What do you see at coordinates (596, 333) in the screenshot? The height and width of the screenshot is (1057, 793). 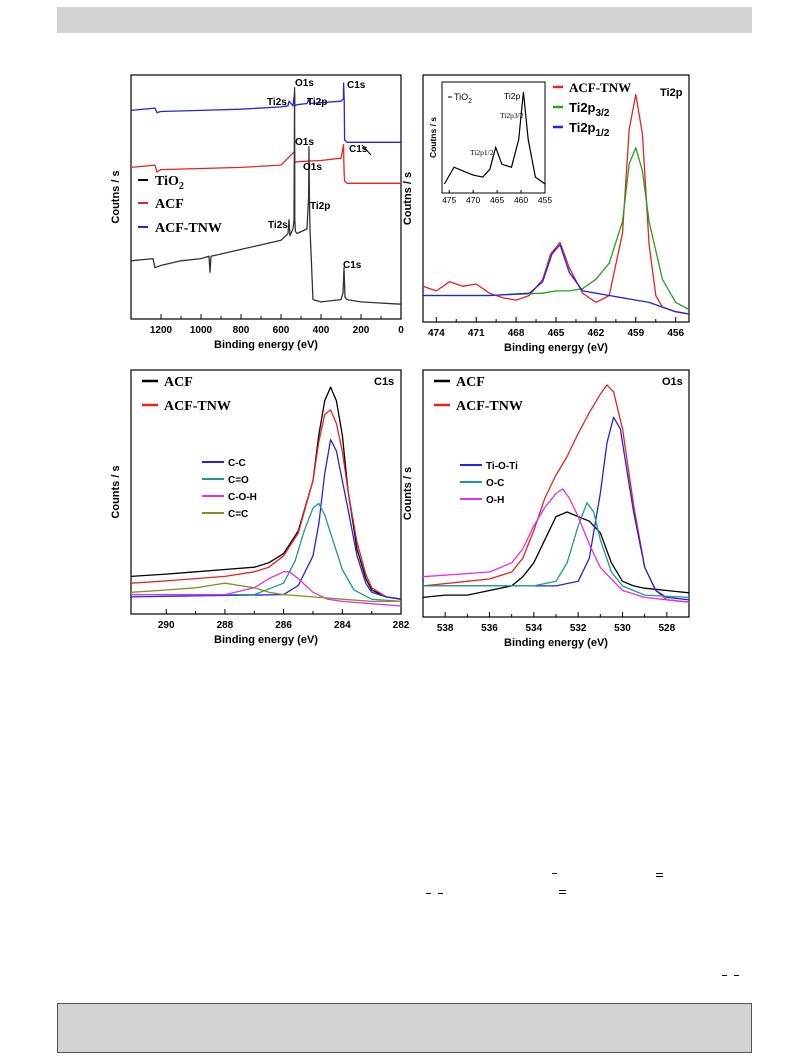 I see `x-tick-label: 462` at bounding box center [596, 333].